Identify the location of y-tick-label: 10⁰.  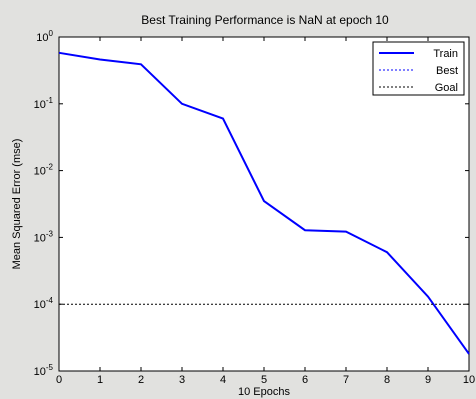
(44, 36).